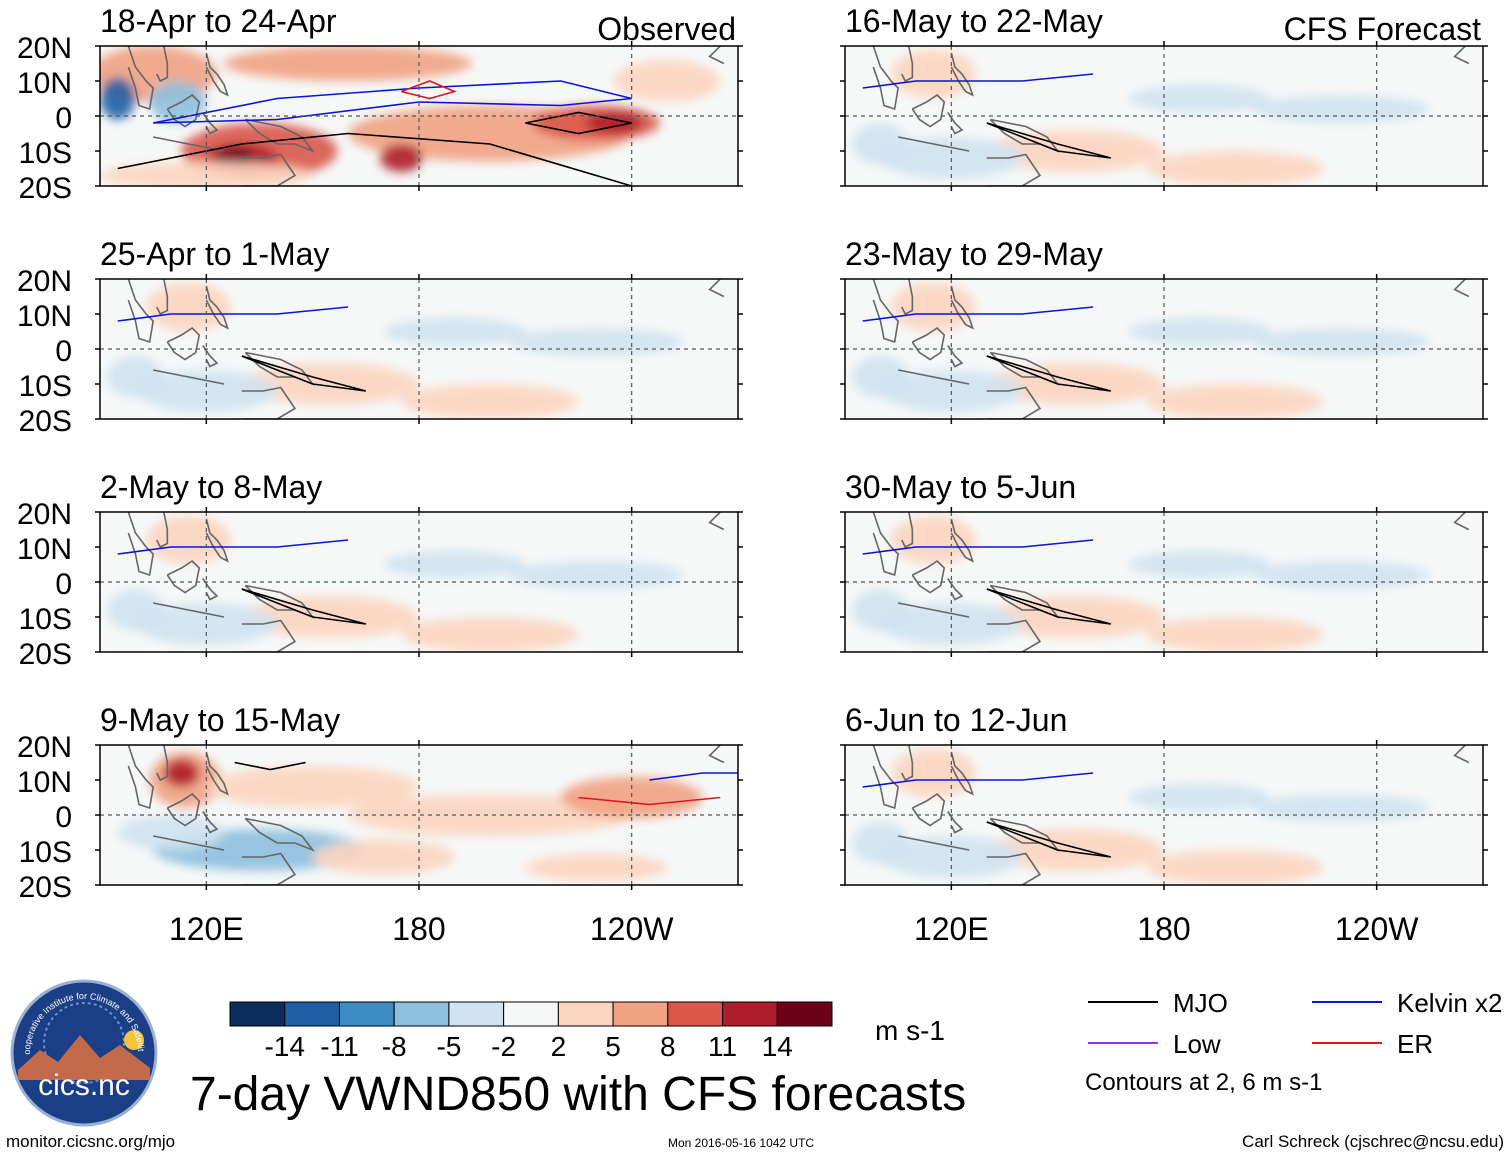 This screenshot has height=1158, width=1510. Describe the element at coordinates (503, 1046) in the screenshot. I see `colorbar-label: -2` at that location.